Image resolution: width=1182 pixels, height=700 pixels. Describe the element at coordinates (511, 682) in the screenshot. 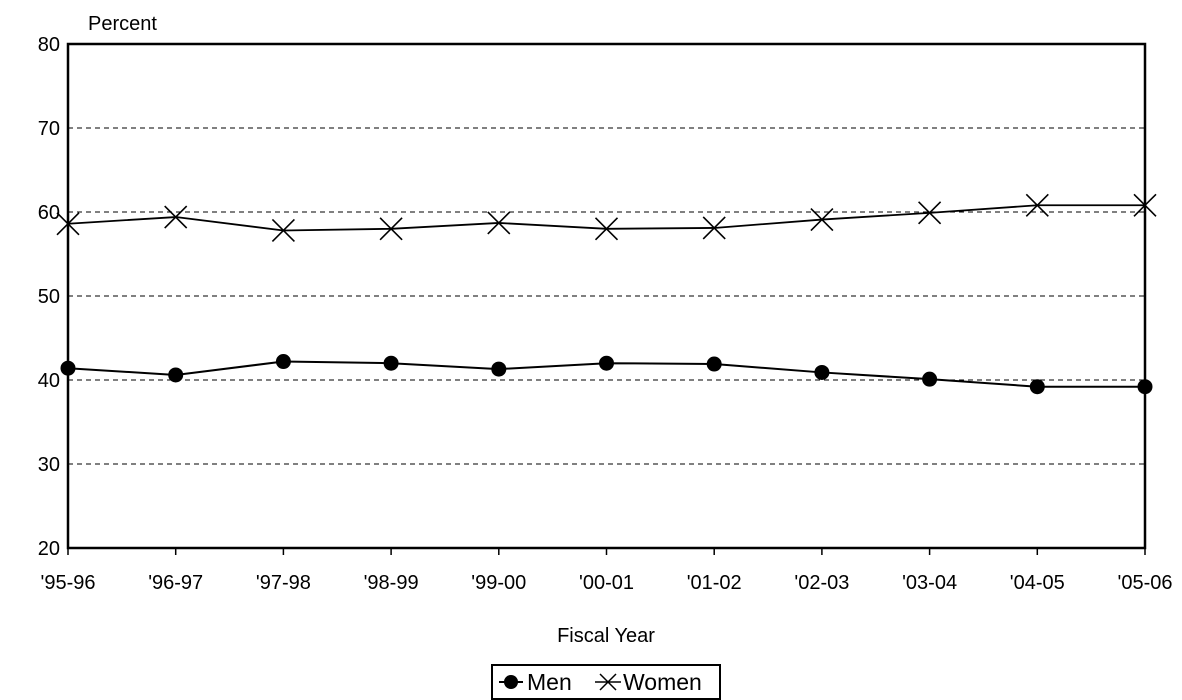

I see `legend-men-marker-icon` at that location.